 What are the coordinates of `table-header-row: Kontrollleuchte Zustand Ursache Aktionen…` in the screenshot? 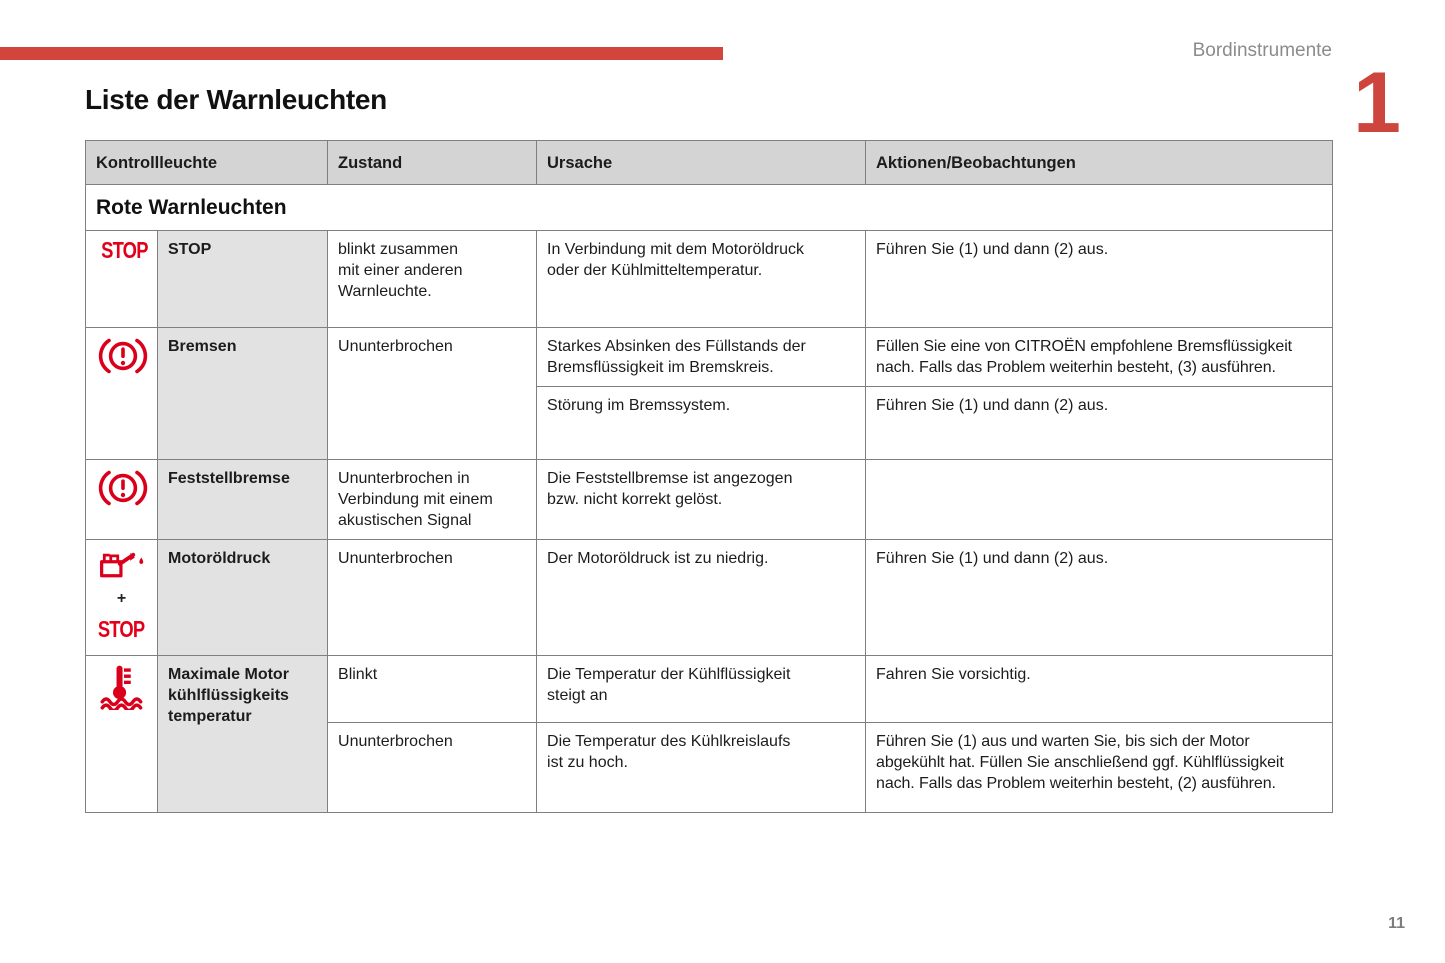 It's located at (709, 162).